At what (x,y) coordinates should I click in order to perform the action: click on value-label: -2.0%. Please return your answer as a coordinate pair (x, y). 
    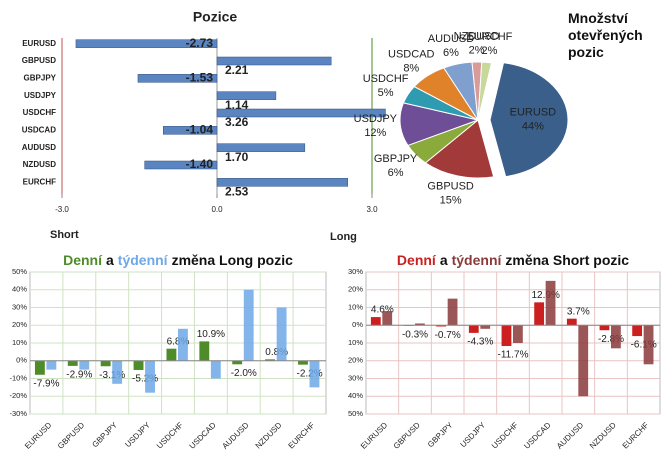
    Looking at the image, I should click on (244, 373).